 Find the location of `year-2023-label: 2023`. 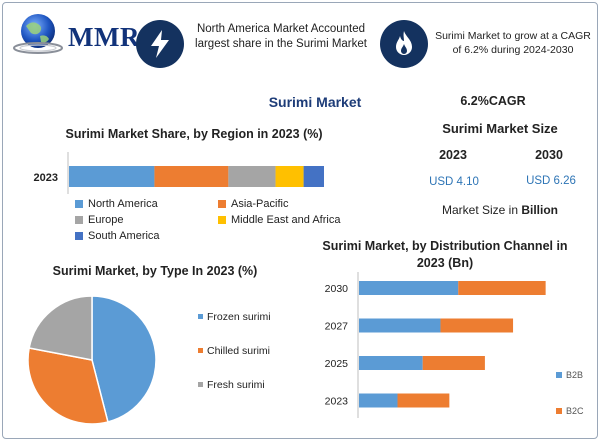

year-2023-label: 2023 is located at coordinates (453, 155).